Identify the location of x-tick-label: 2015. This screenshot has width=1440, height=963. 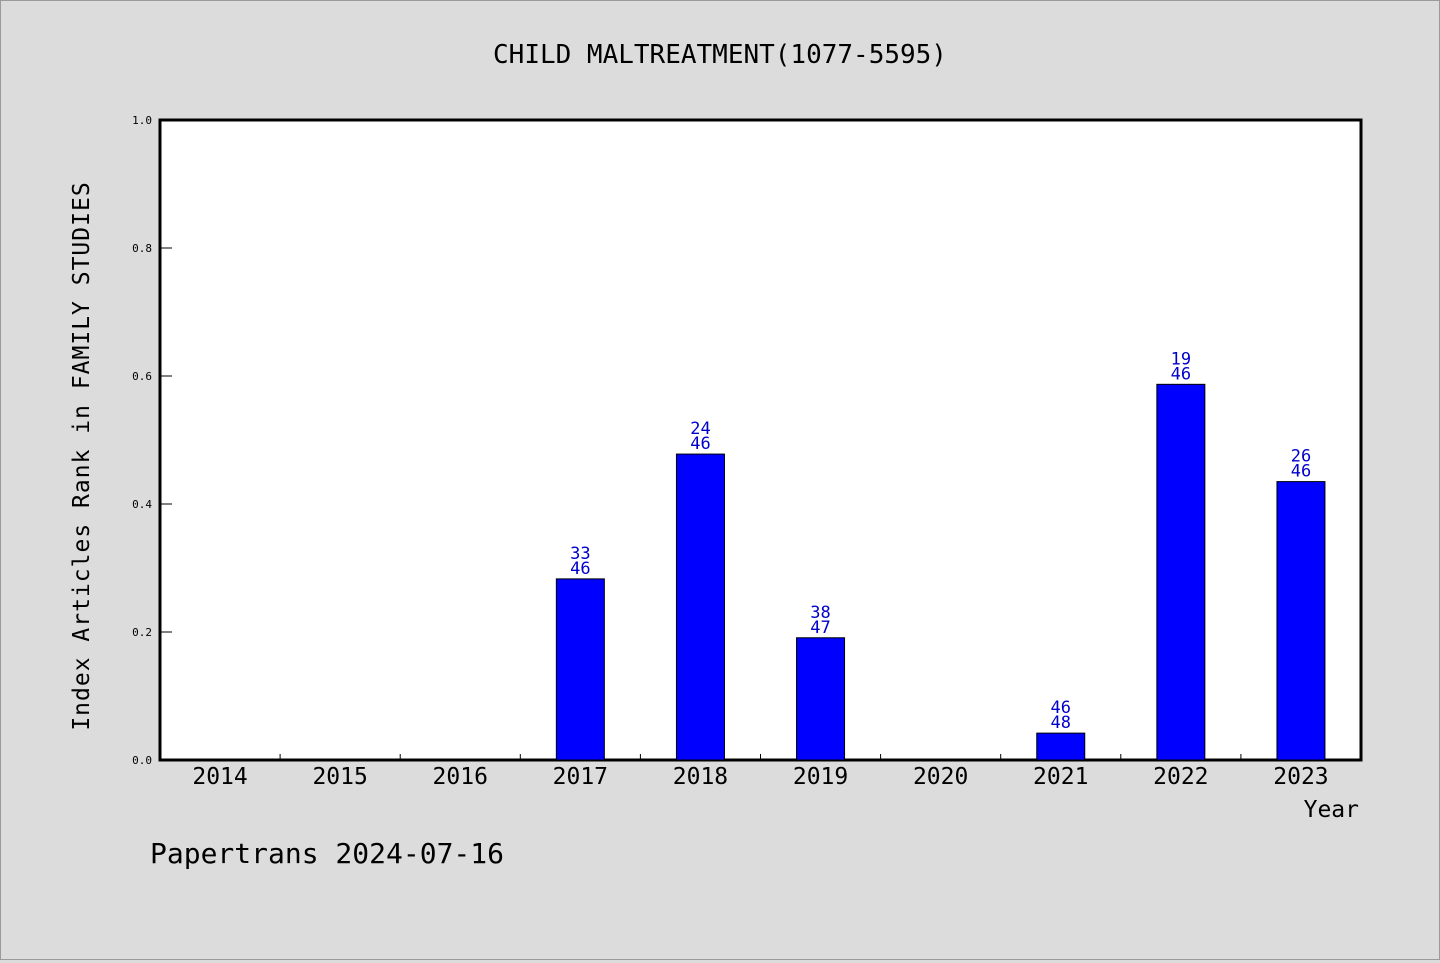
(339, 777).